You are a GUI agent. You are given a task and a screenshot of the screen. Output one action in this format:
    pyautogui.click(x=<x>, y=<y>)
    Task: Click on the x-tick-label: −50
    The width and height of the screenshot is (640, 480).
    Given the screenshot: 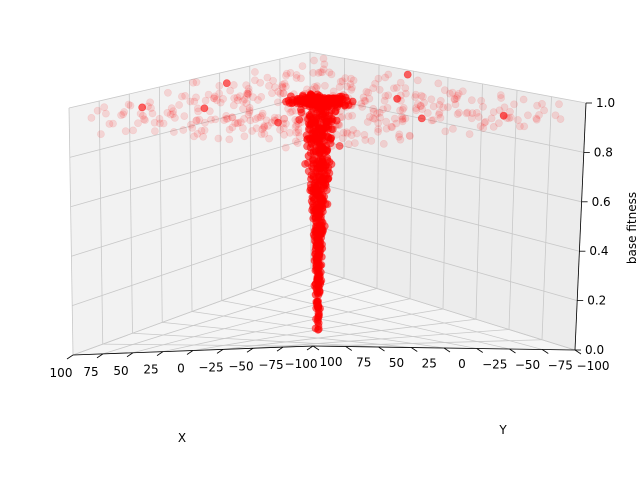 What is the action you would take?
    pyautogui.click(x=240, y=366)
    